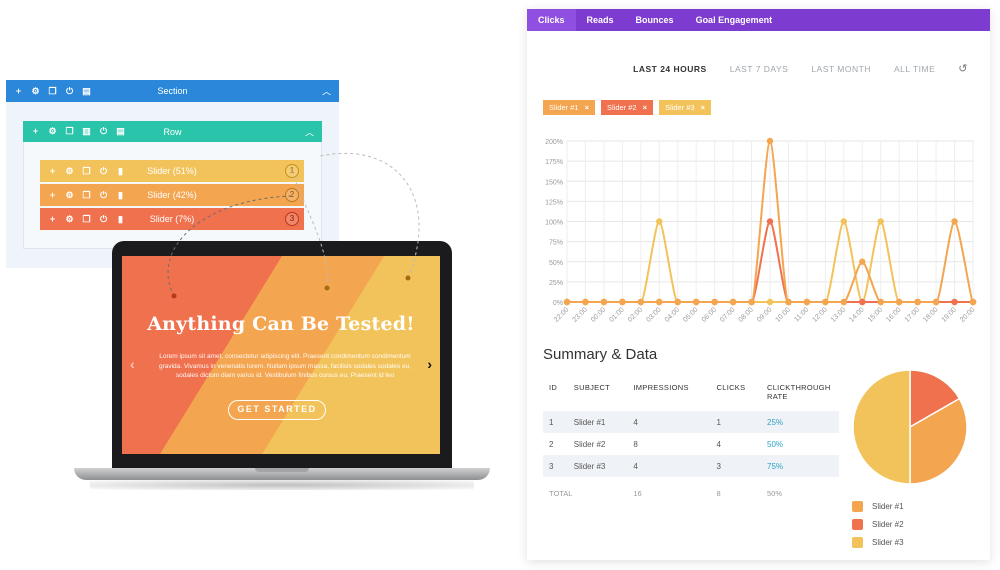 The height and width of the screenshot is (570, 1000). I want to click on header-subject: SUBJECT, so click(592, 387).